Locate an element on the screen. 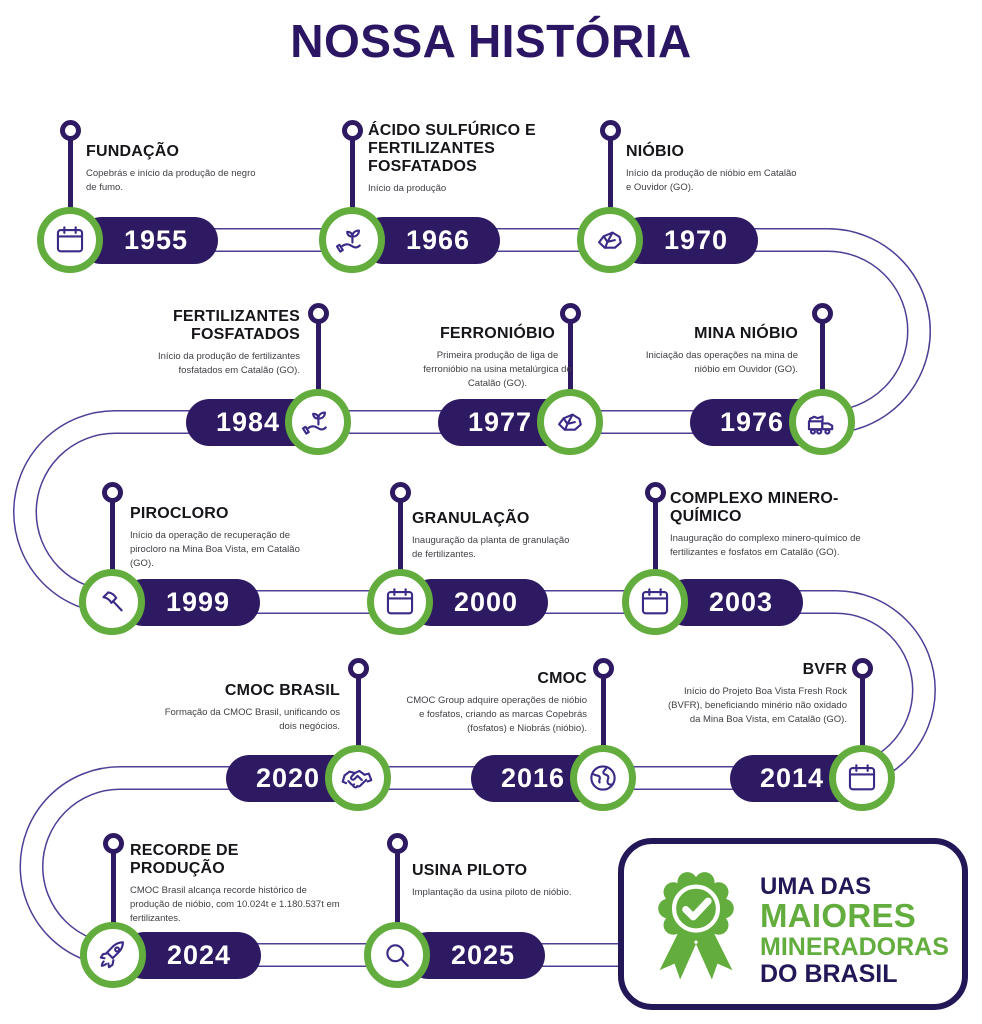 The height and width of the screenshot is (1024, 982). rocket-icon is located at coordinates (111, 955).